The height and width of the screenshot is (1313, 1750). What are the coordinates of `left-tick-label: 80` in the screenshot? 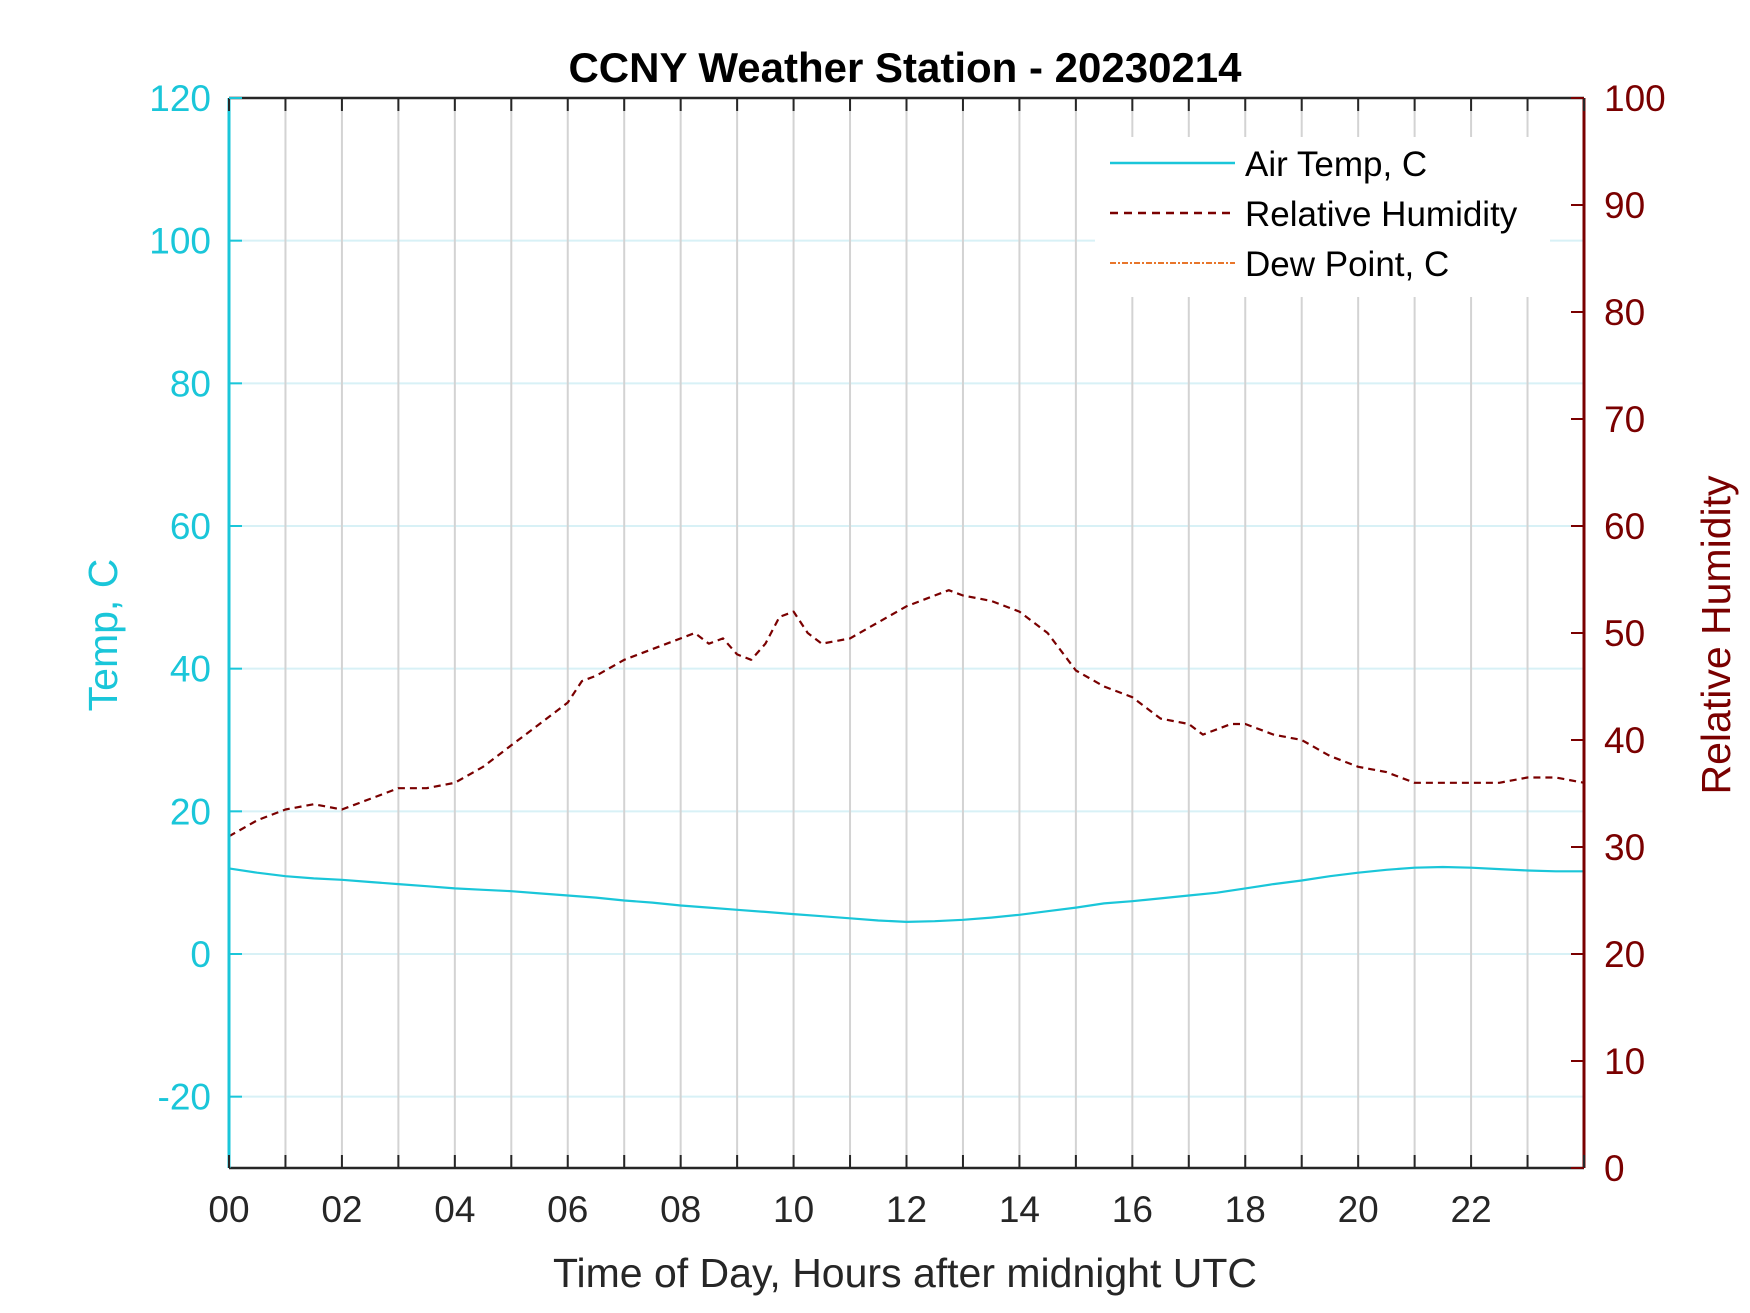 It's located at (190, 383).